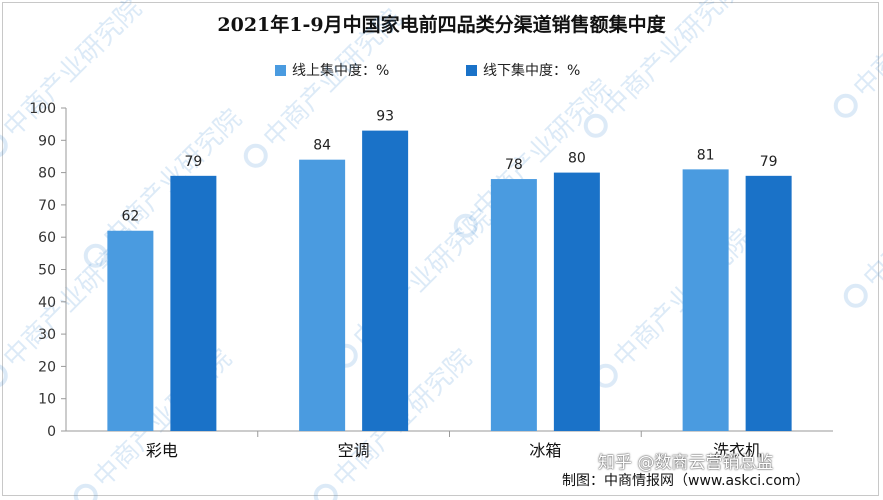 The height and width of the screenshot is (500, 883). Describe the element at coordinates (42, 109) in the screenshot. I see `y-tick-label: 100` at that location.